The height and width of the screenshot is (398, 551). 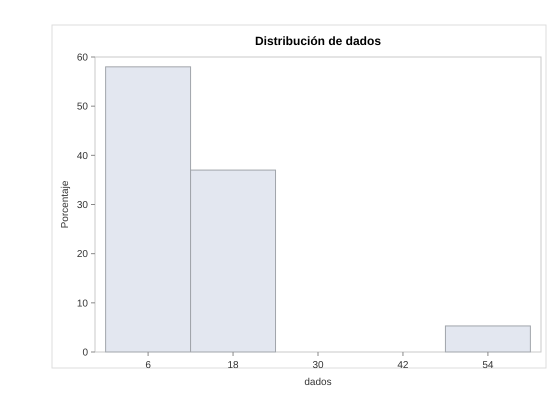 What do you see at coordinates (82, 107) in the screenshot?
I see `y-tick-label: 50` at bounding box center [82, 107].